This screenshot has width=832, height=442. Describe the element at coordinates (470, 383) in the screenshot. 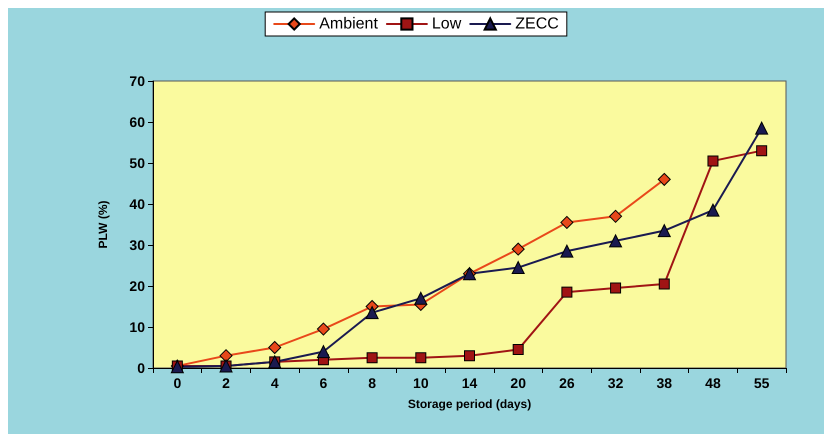

I see `x-tick-label: 14` at that location.